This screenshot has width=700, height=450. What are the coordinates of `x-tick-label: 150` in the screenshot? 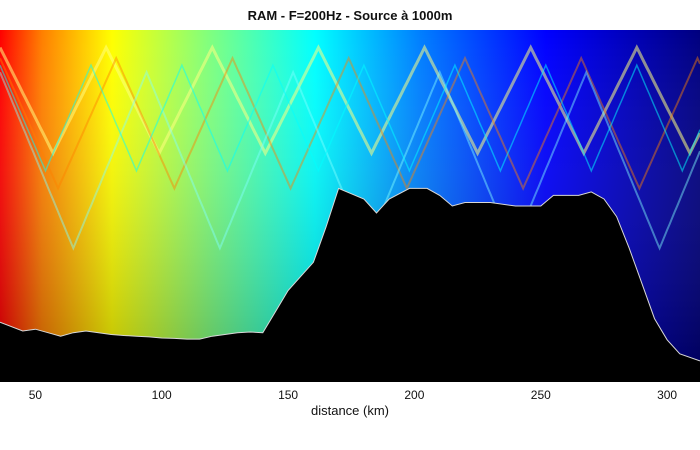 It's located at (288, 395).